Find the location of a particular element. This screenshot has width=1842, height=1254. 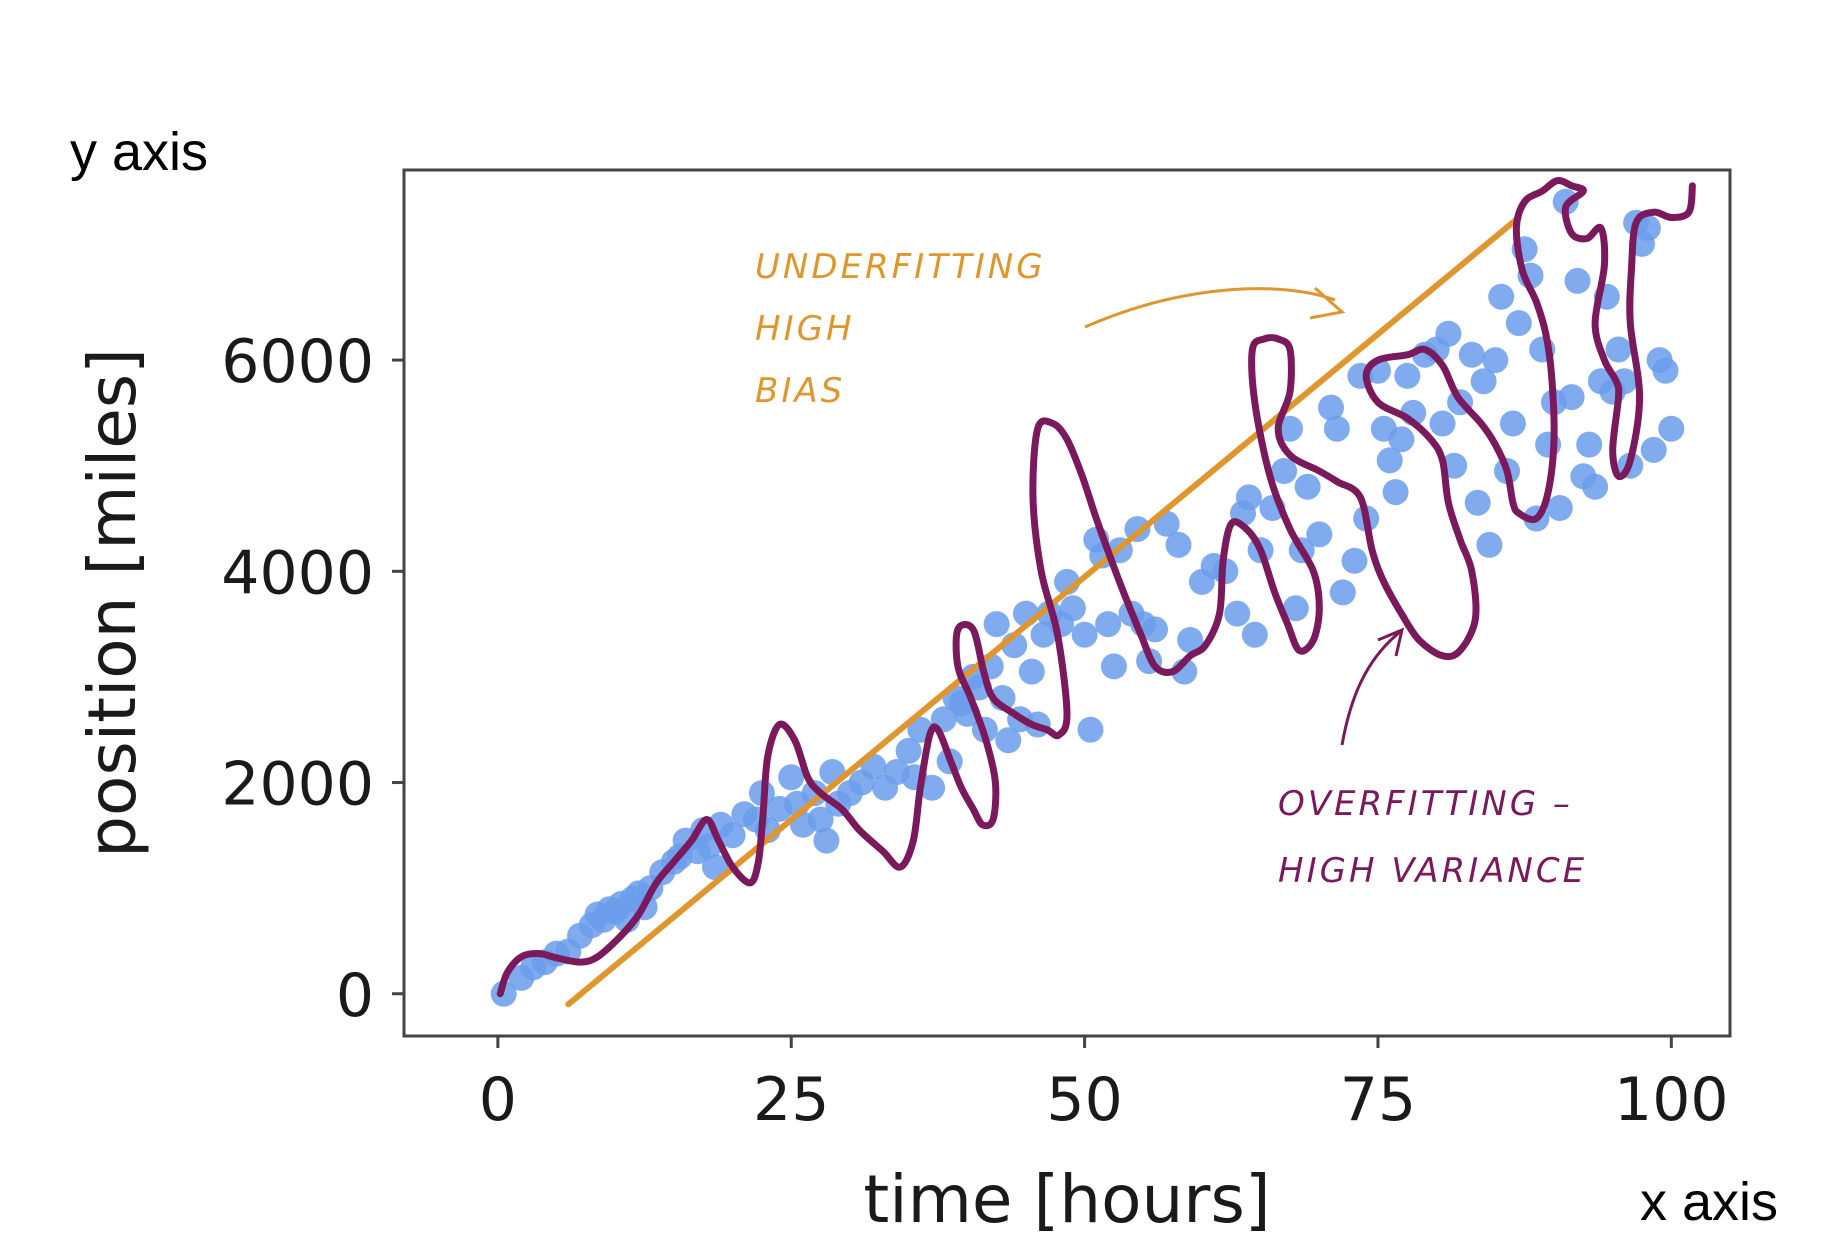

y-tick-label: 2000 is located at coordinates (297, 785).